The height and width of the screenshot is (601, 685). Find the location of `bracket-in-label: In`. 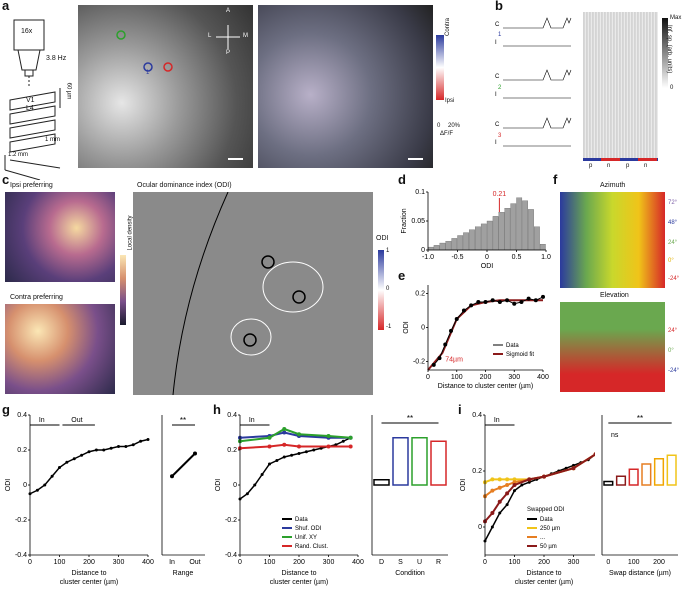

bracket-in-label: In is located at coordinates (42, 420).